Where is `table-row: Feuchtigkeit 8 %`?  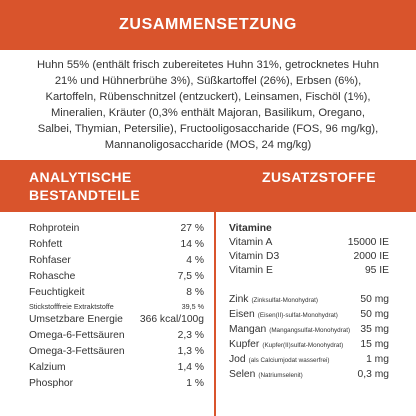 table-row: Feuchtigkeit 8 % is located at coordinates (116, 293).